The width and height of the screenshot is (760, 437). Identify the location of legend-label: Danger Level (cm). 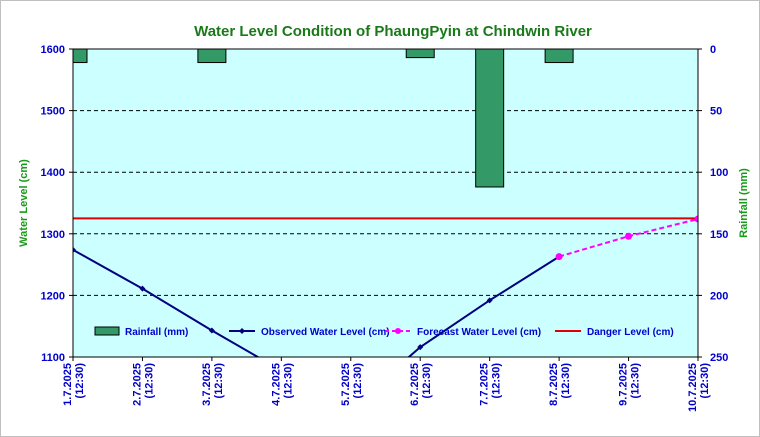
(630, 332).